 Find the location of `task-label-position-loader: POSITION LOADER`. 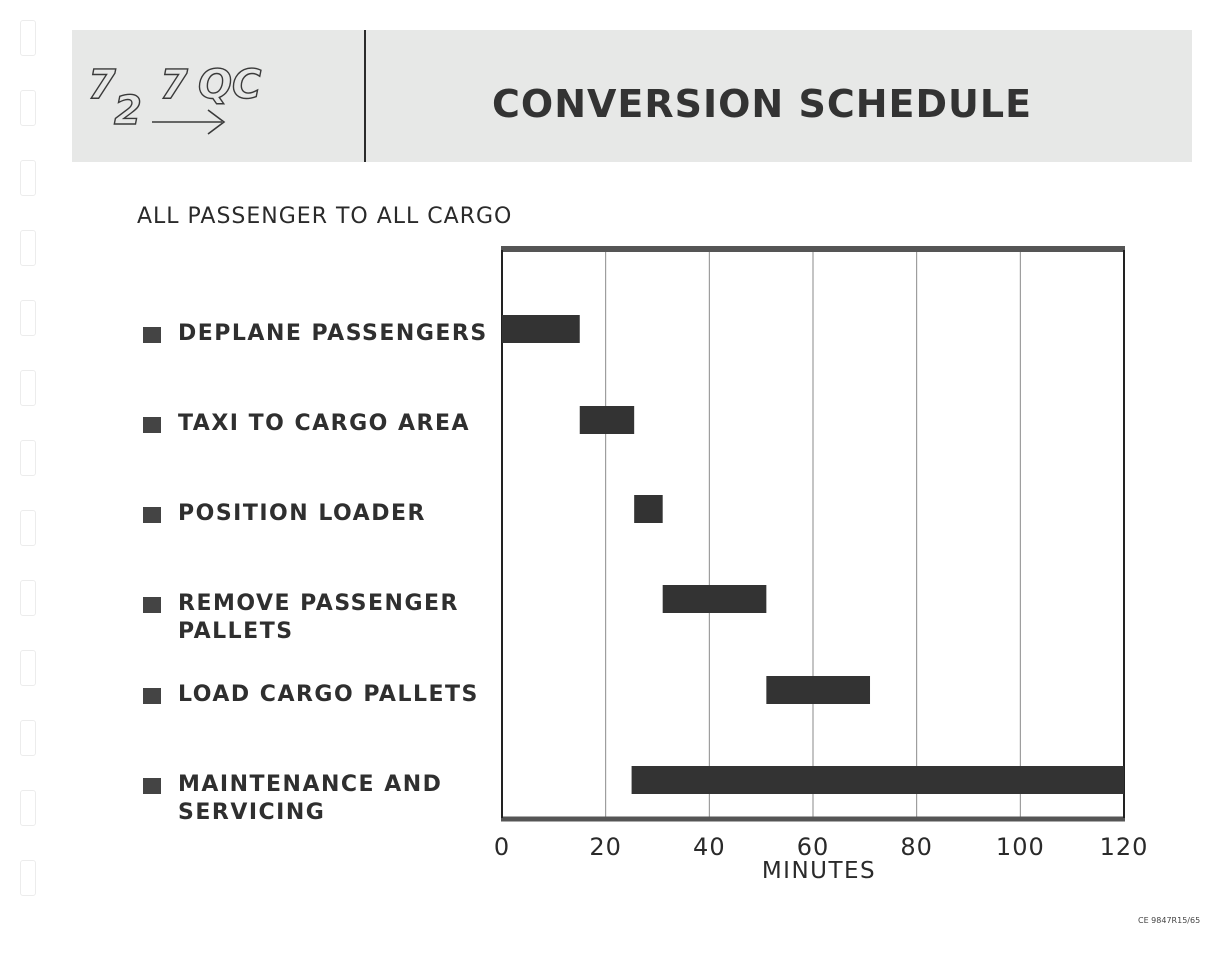

task-label-position-loader: POSITION LOADER is located at coordinates (320, 514).